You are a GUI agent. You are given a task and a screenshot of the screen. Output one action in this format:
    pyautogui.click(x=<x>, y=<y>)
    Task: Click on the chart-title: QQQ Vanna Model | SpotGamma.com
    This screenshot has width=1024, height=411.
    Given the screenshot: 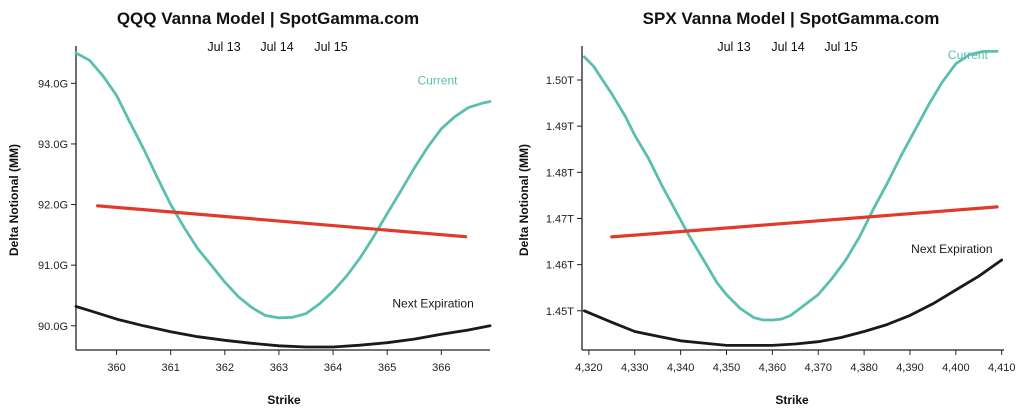 What is the action you would take?
    pyautogui.click(x=268, y=18)
    